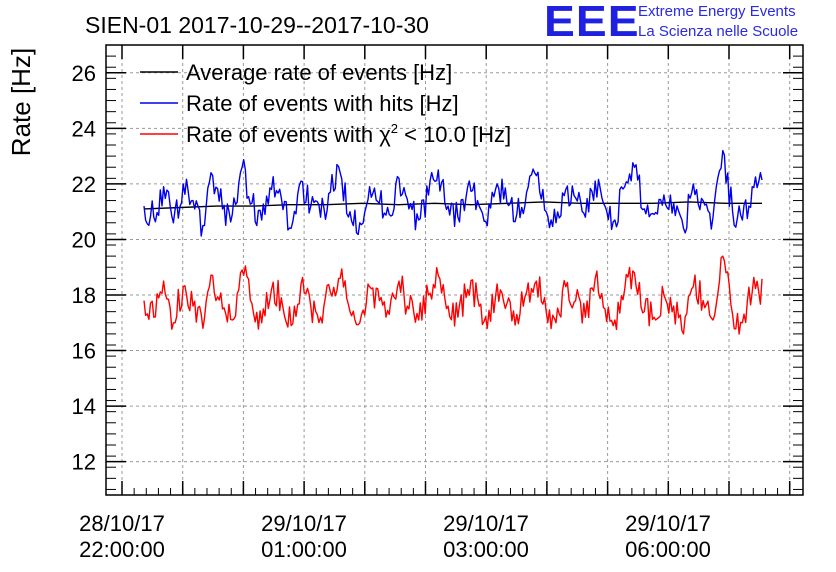 The height and width of the screenshot is (572, 836). Describe the element at coordinates (84, 406) in the screenshot. I see `y-tick-label: 14` at that location.